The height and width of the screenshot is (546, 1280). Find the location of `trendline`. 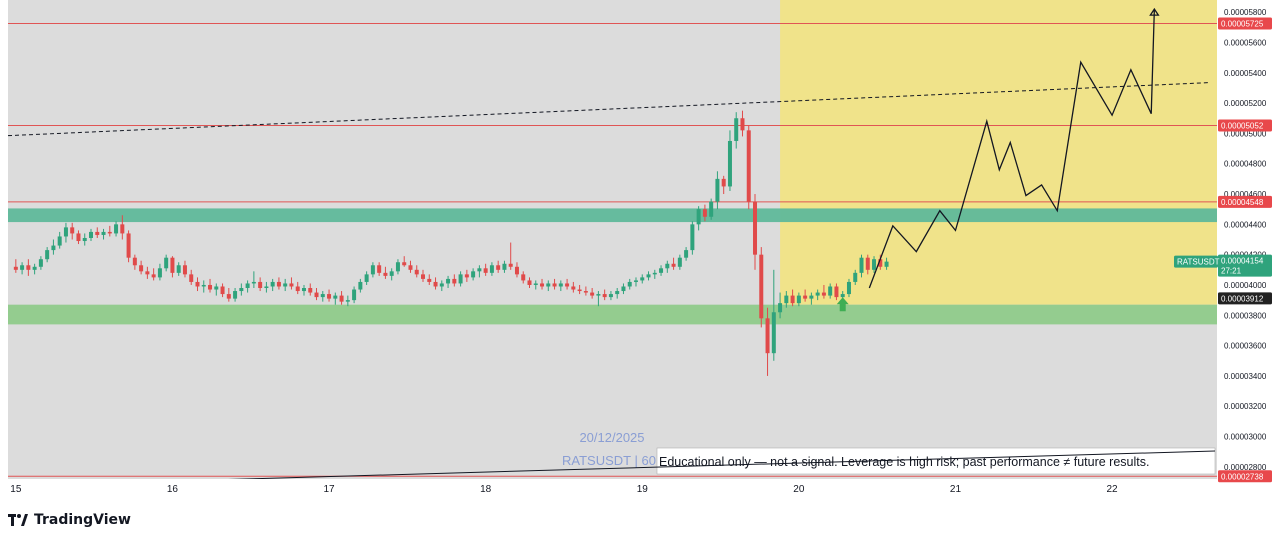

trendline is located at coordinates (608, 109).